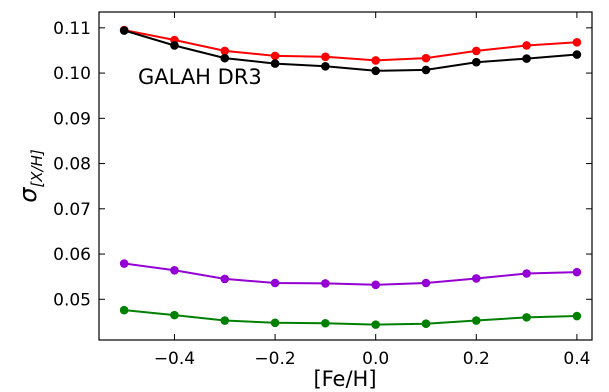 The image size is (609, 392). Describe the element at coordinates (72, 119) in the screenshot. I see `y-tick-label: 0.09` at that location.